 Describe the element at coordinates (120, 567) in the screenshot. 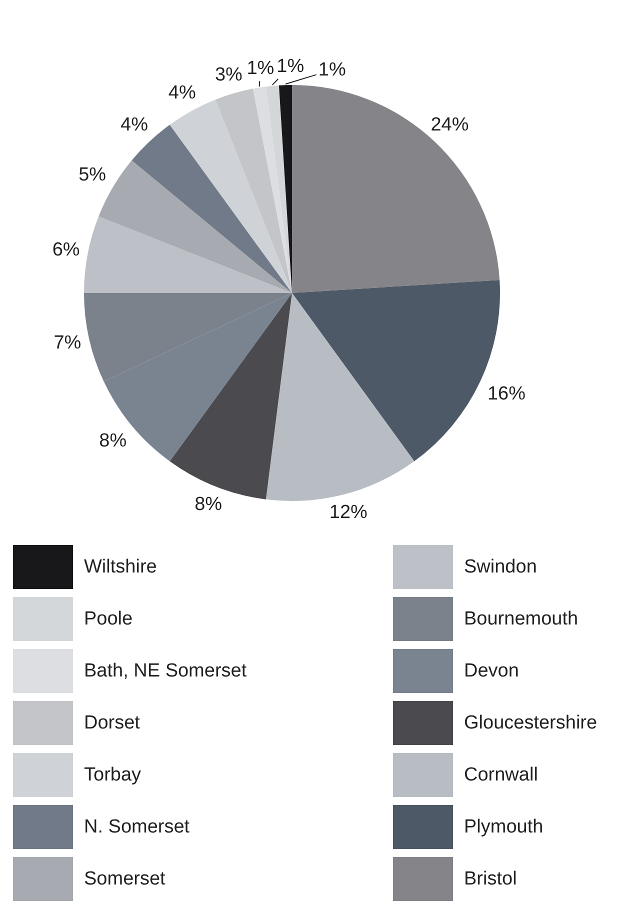

I see `legend-label: Wiltshire` at that location.